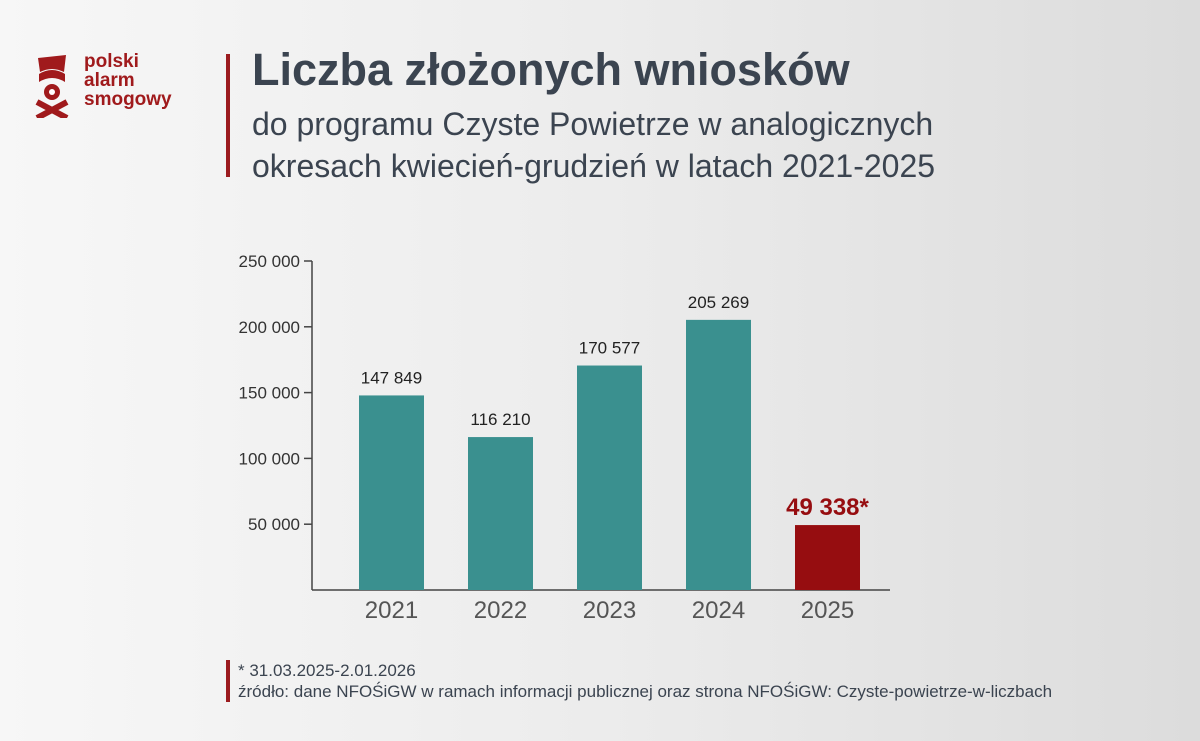 The width and height of the screenshot is (1200, 741). Describe the element at coordinates (551, 69) in the screenshot. I see `page-title: Liczba złożonych wniosków` at that location.